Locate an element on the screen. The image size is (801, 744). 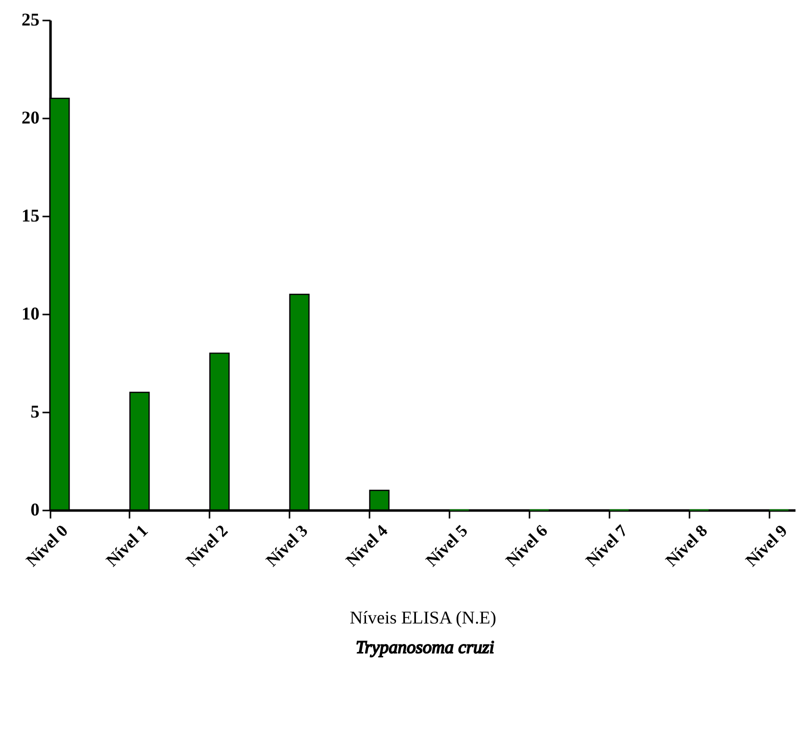
y-tick-label: 0 is located at coordinates (35, 510).